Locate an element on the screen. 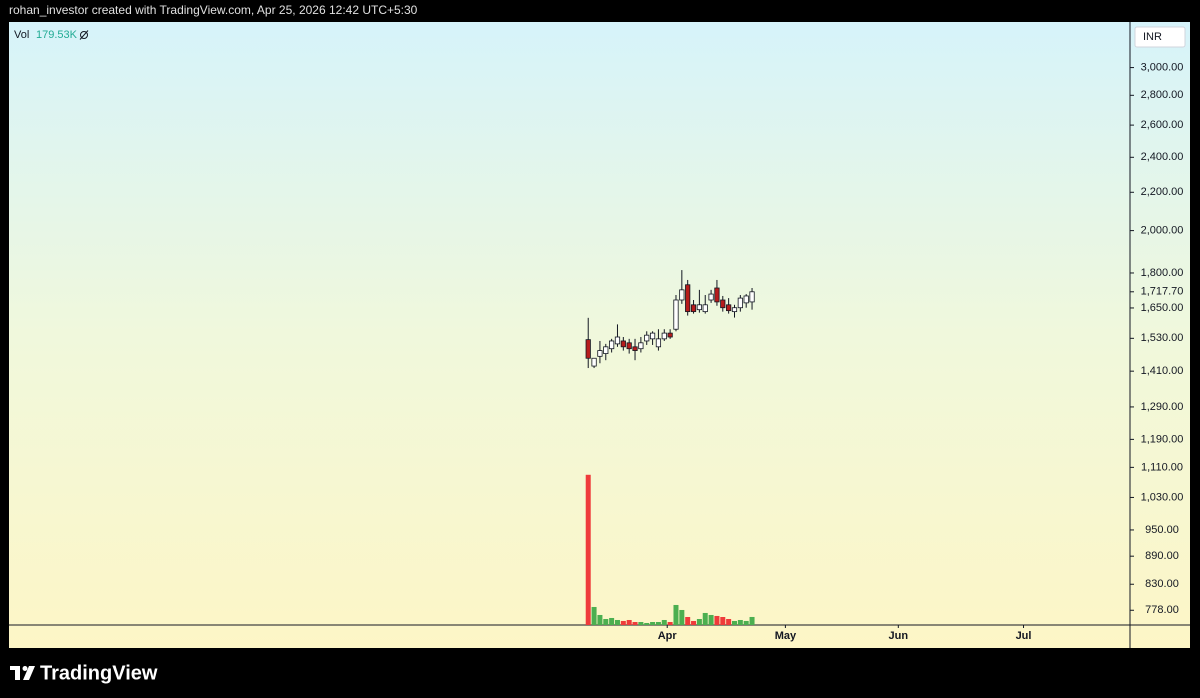 The image size is (1200, 698). hide-icon-slash is located at coordinates (84, 35).